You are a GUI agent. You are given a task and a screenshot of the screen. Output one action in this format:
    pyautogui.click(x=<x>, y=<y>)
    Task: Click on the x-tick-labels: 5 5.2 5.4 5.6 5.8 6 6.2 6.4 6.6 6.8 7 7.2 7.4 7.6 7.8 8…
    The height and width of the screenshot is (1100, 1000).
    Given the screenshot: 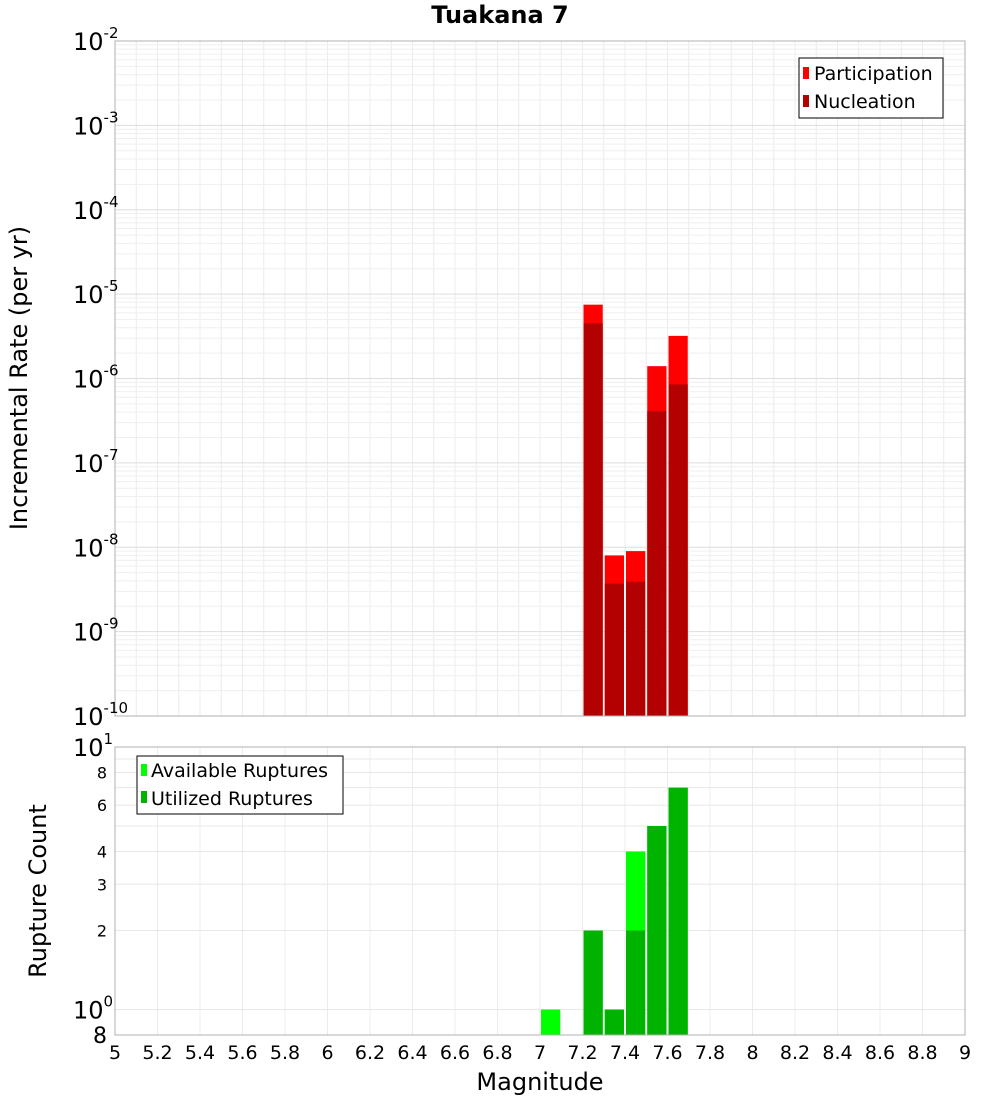 What is the action you would take?
    pyautogui.click(x=540, y=1053)
    